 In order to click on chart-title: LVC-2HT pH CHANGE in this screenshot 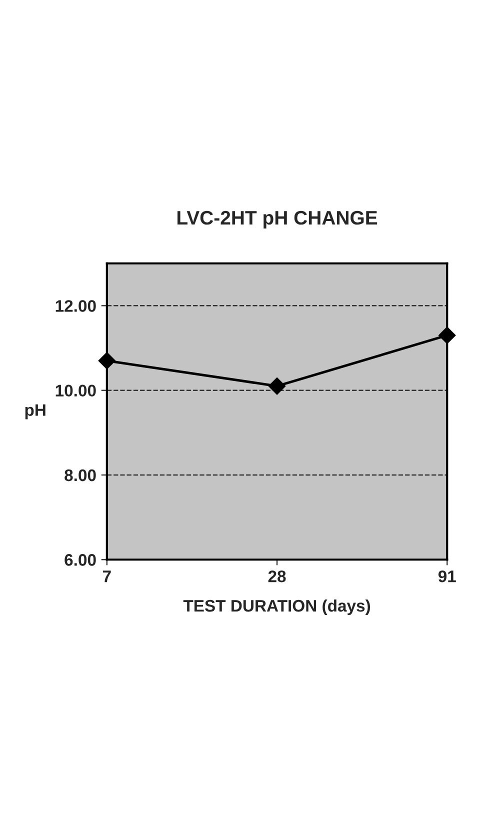, I will do `click(277, 219)`.